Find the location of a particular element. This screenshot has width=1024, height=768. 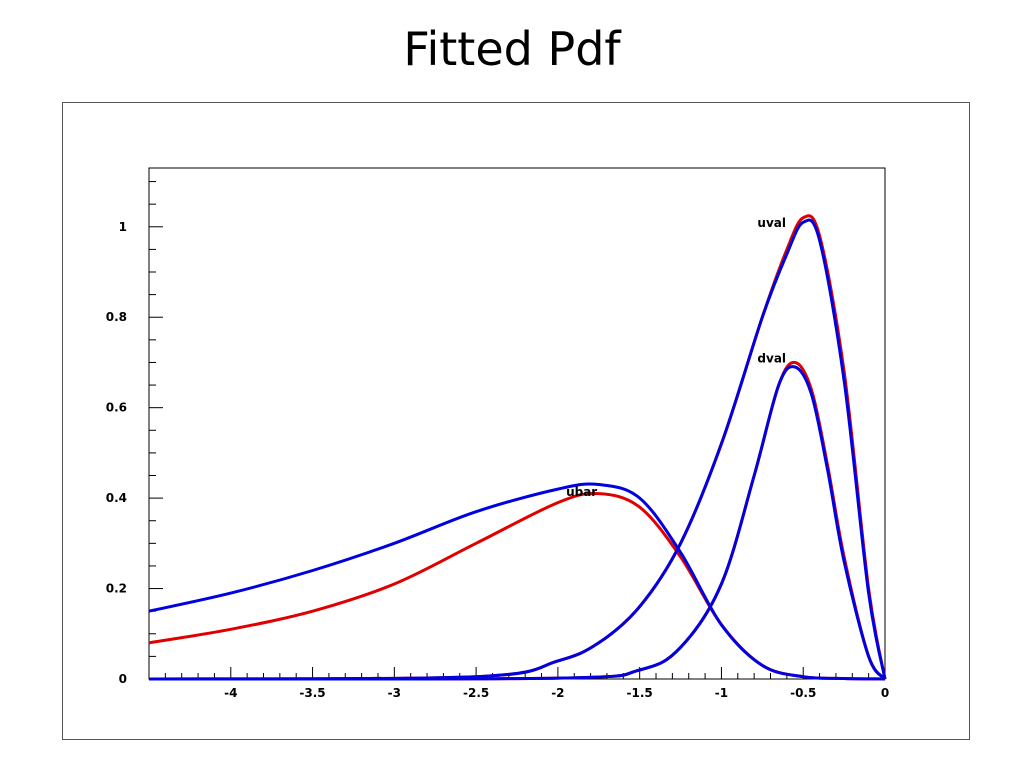

y-tick-label: 0.6 is located at coordinates (116, 408).